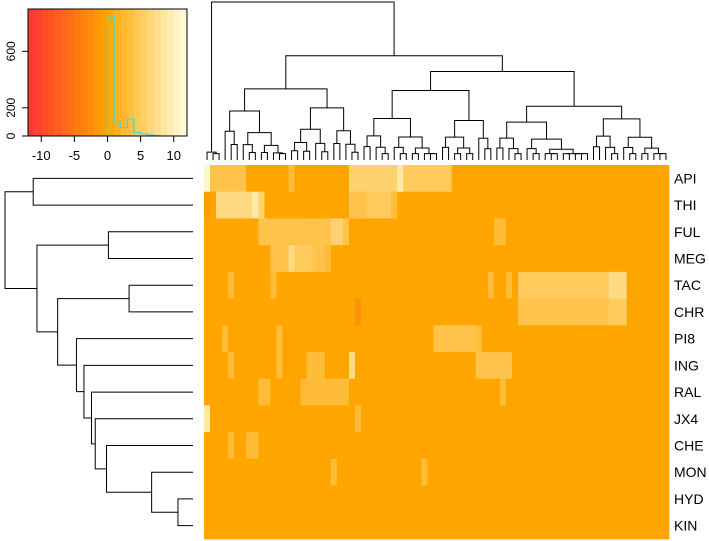  I want to click on color-key-x-tick-label: -10, so click(41, 155).